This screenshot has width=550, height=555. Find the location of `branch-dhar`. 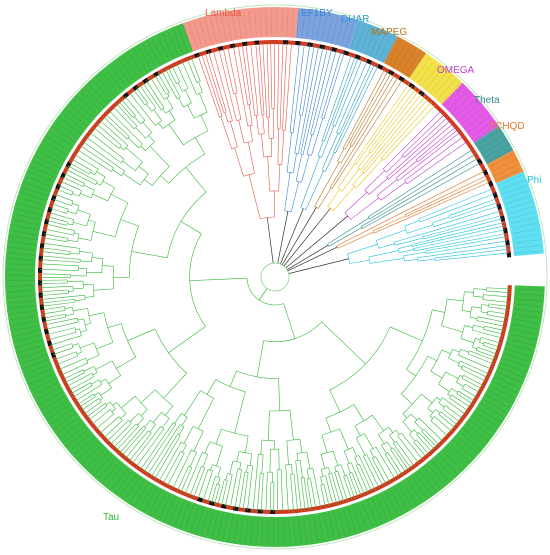

branch-dhar is located at coordinates (324, 132).